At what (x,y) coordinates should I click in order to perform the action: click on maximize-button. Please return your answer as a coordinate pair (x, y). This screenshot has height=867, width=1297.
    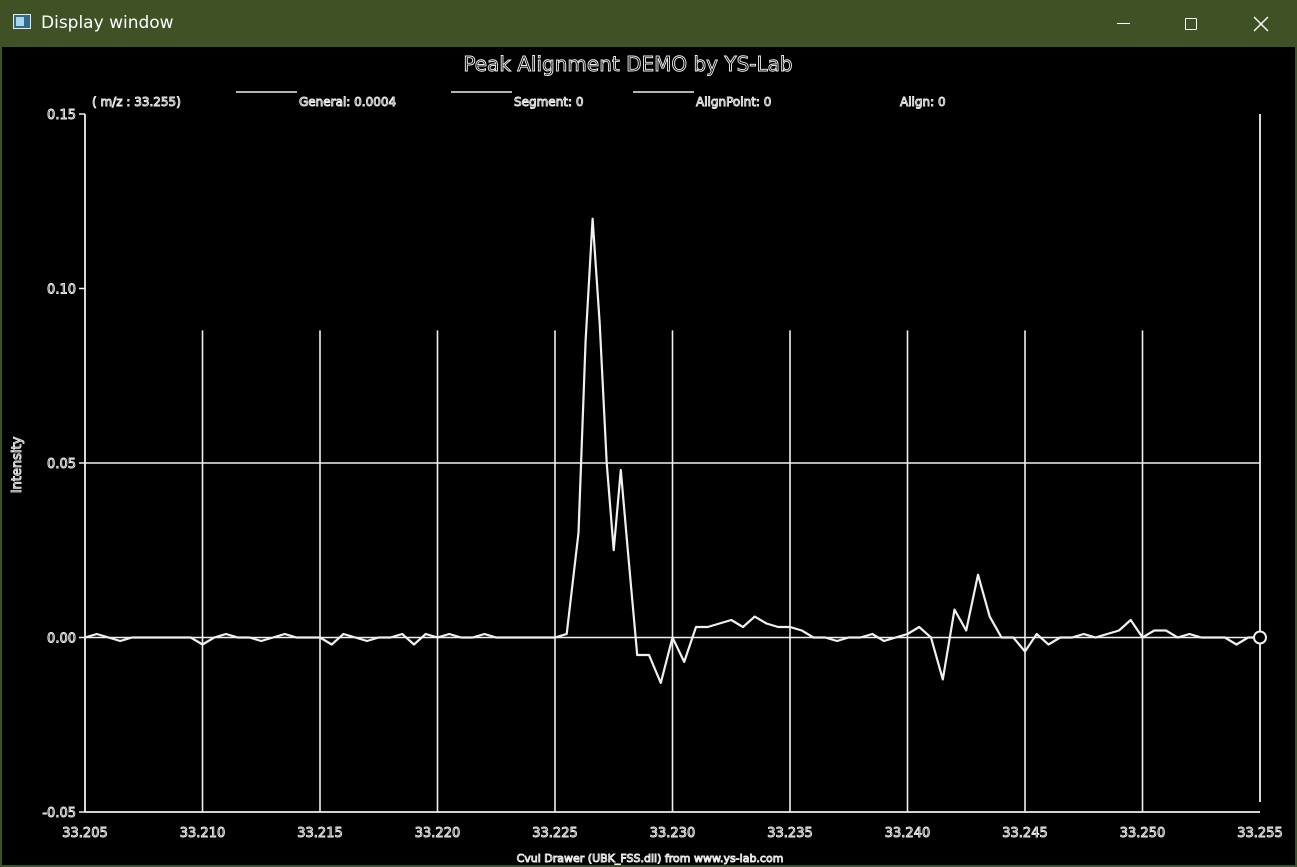
    Looking at the image, I should click on (1191, 23).